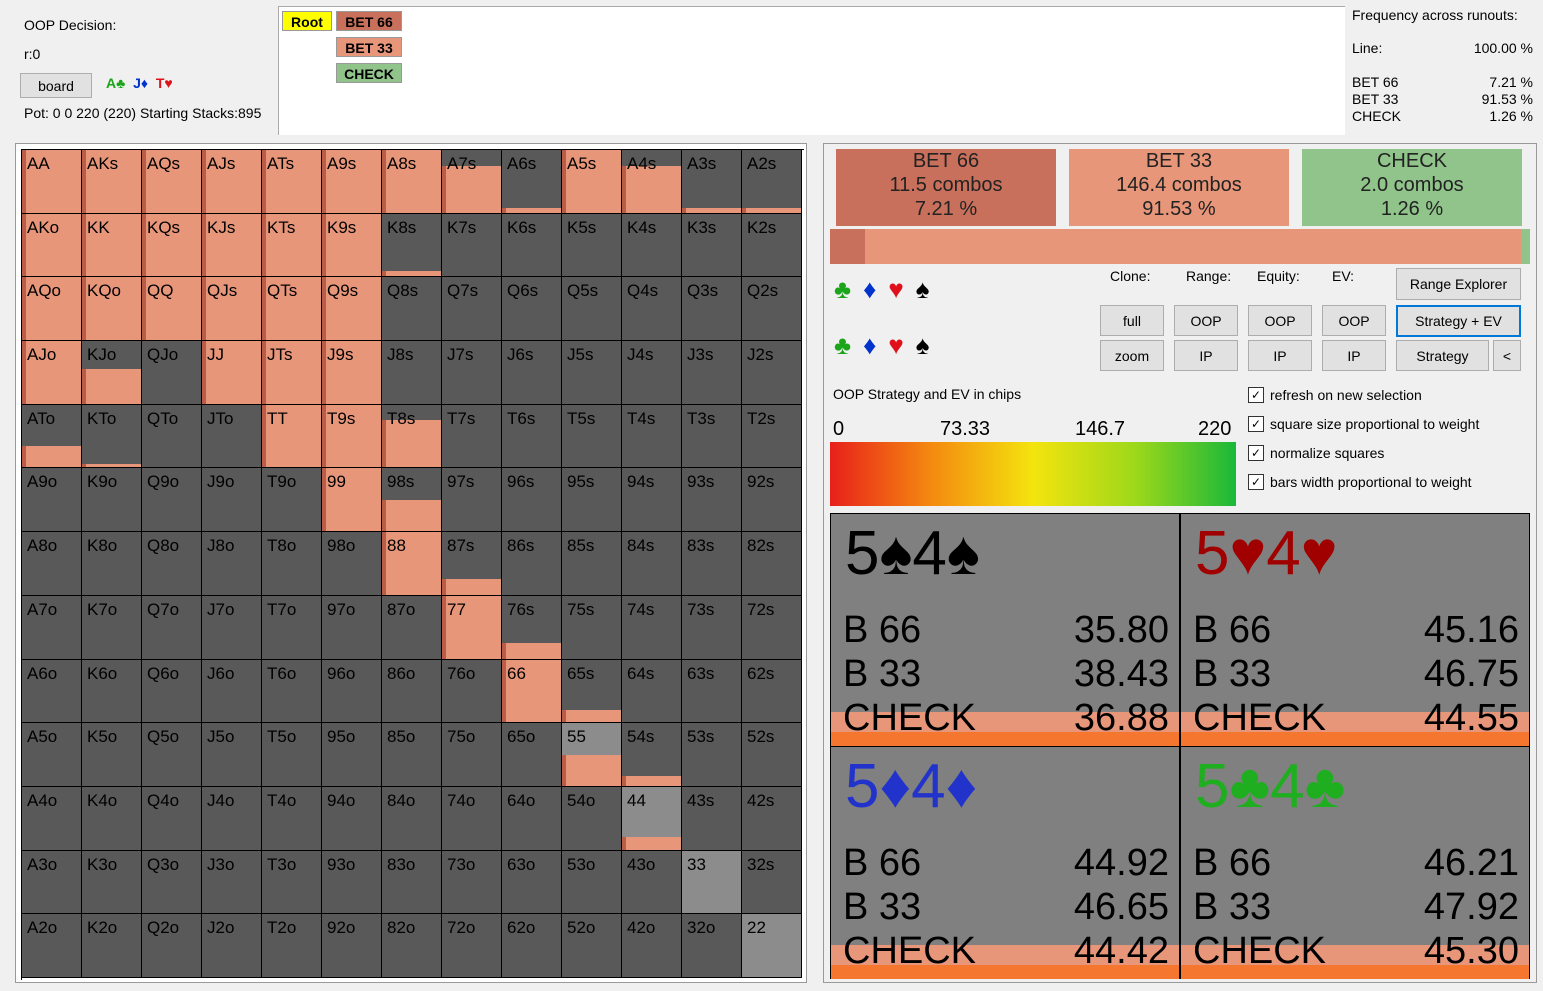  Describe the element at coordinates (112, 691) in the screenshot. I see `hand-cell: K6o` at that location.